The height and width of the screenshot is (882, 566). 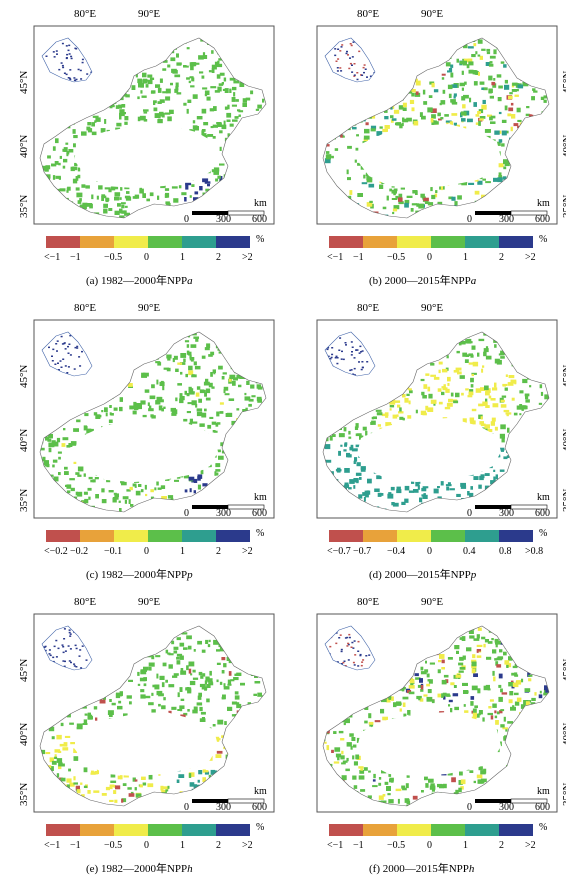 I want to click on npp-map-a, so click(x=154, y=125).